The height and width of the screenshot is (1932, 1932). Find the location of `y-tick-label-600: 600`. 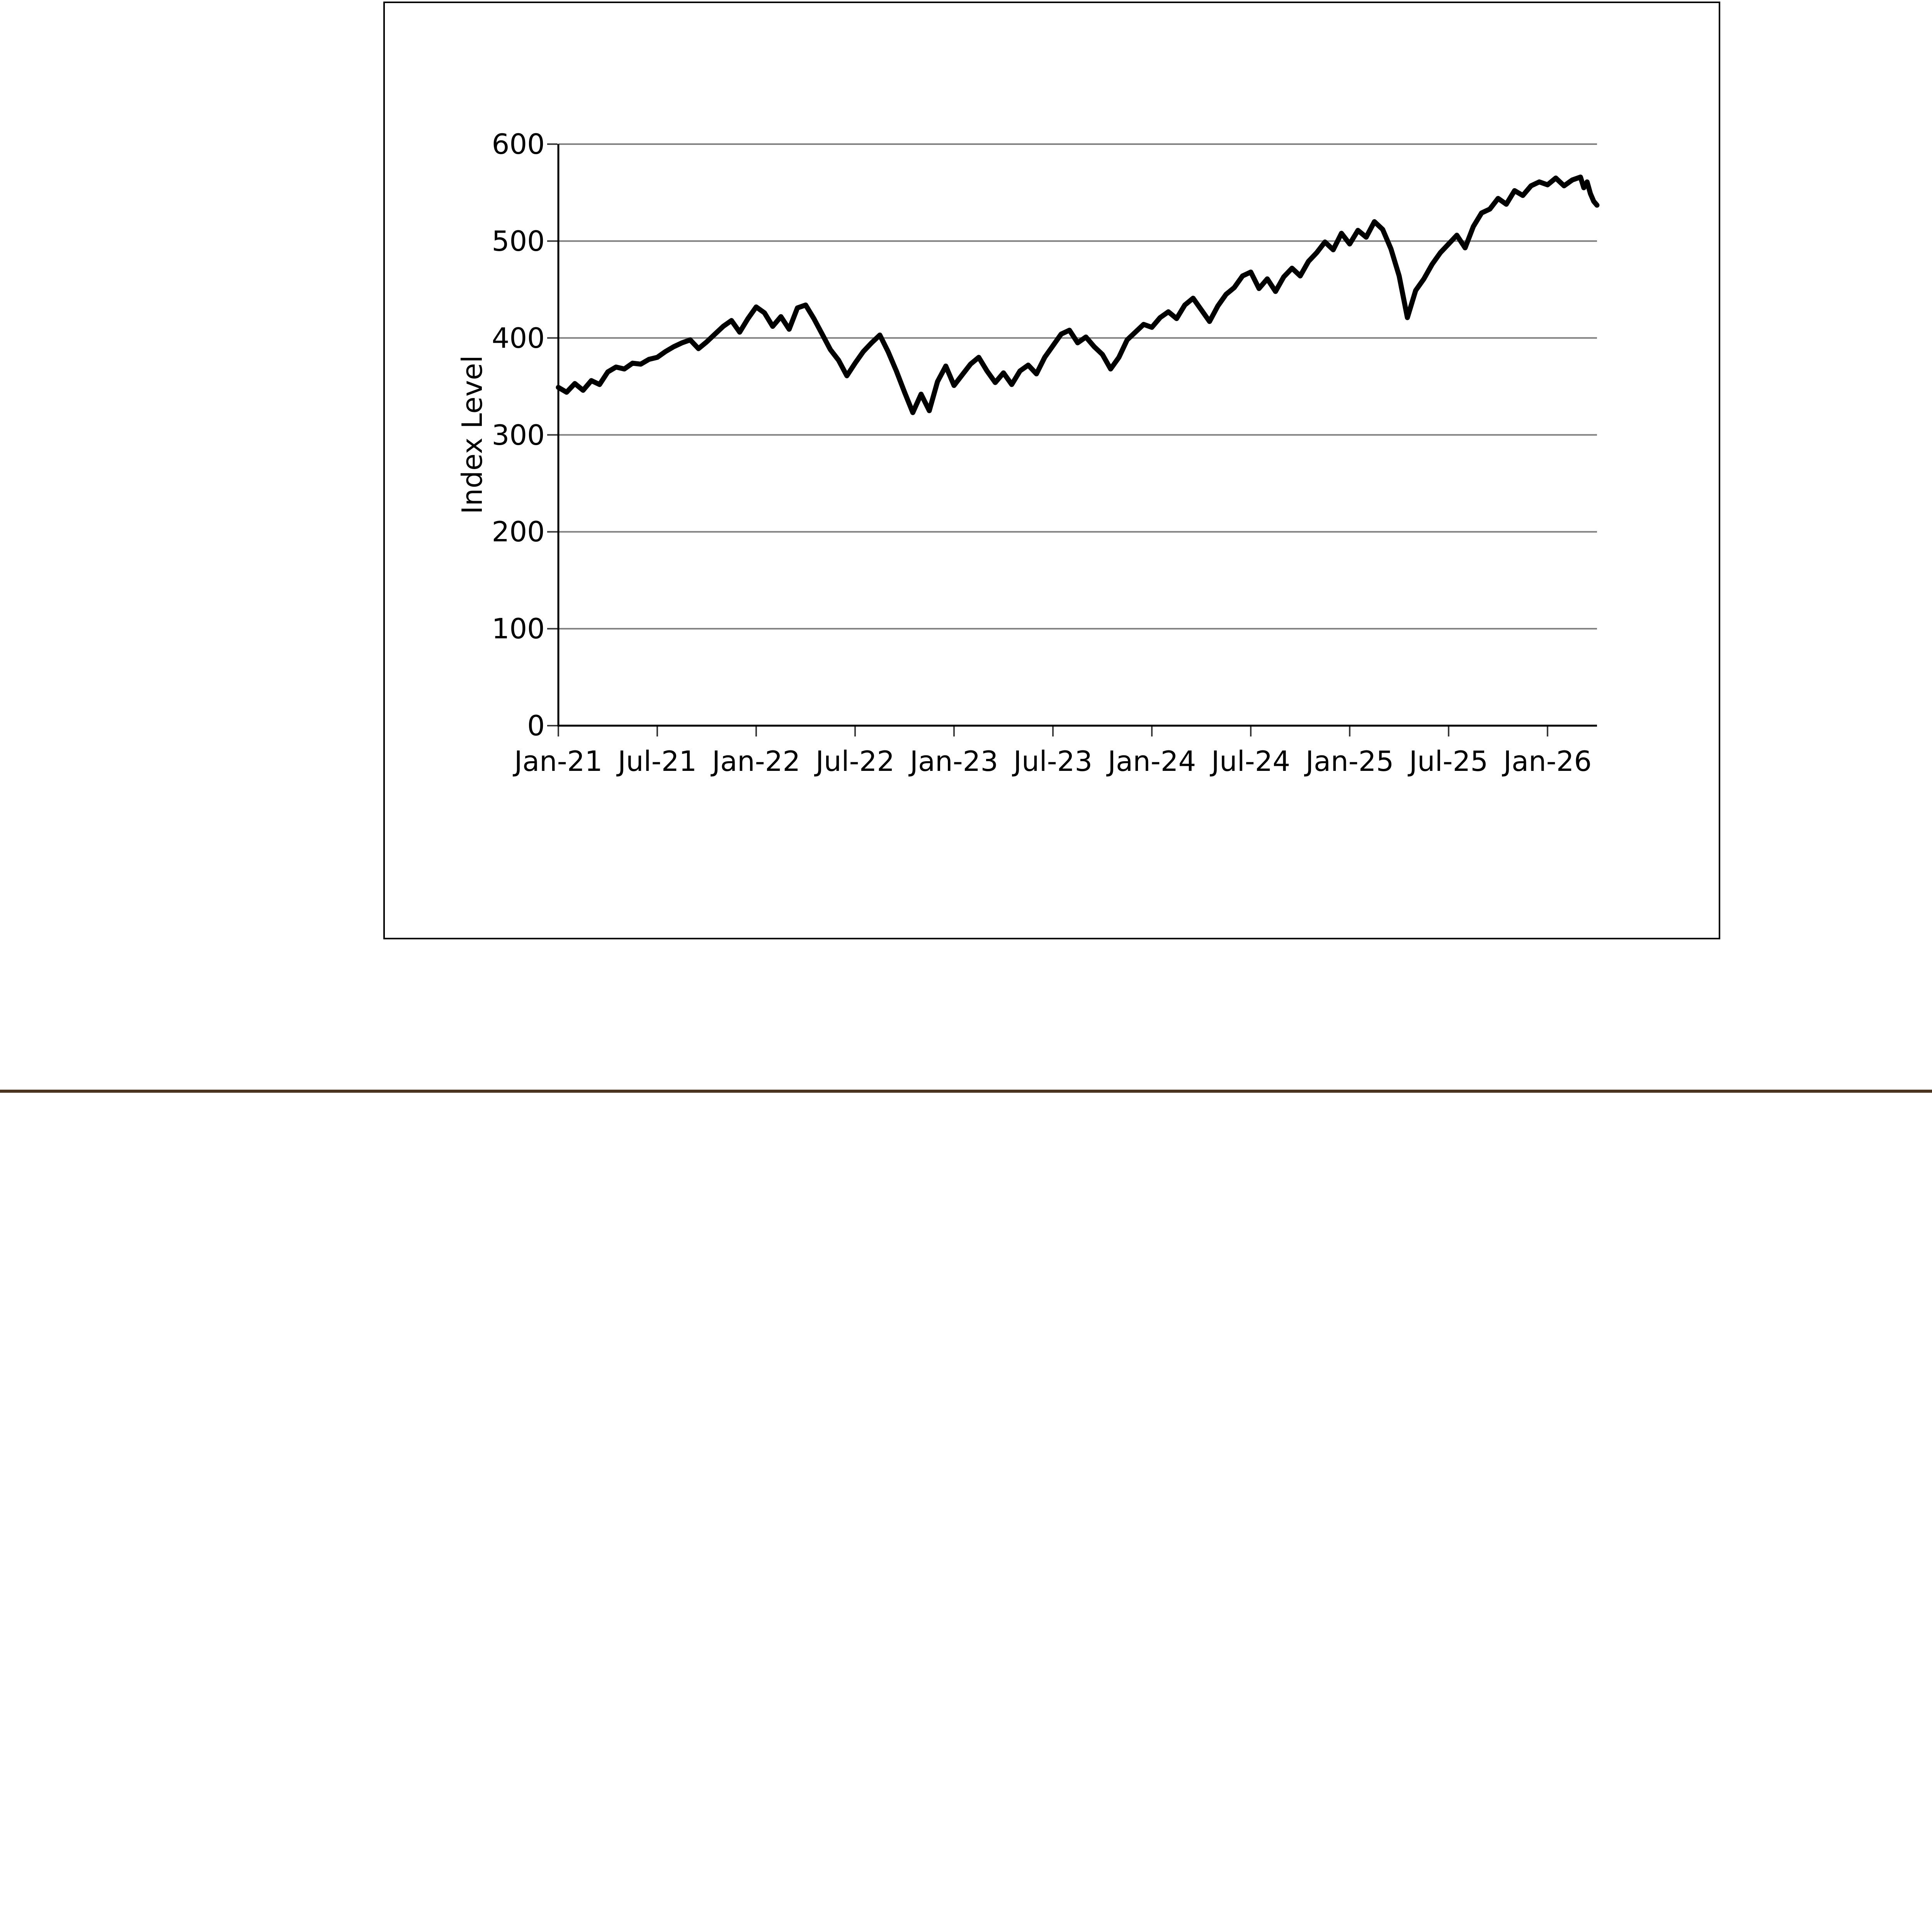

y-tick-label-600: 600 is located at coordinates (518, 144).